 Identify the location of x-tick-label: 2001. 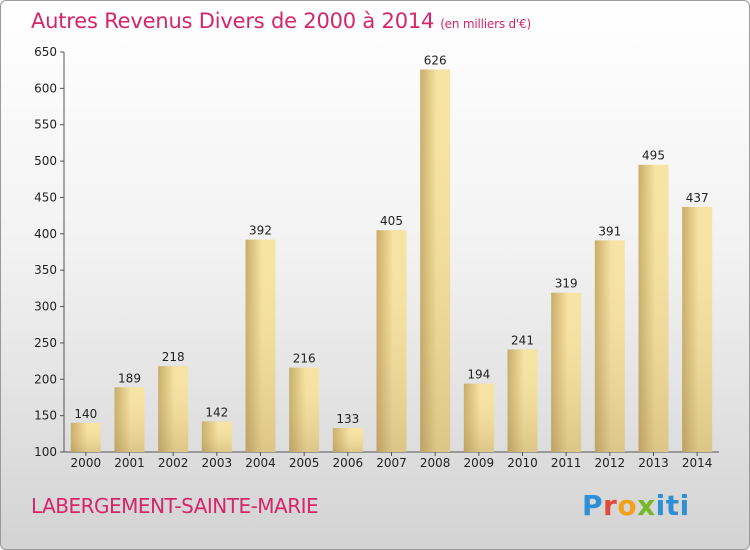
(129, 463).